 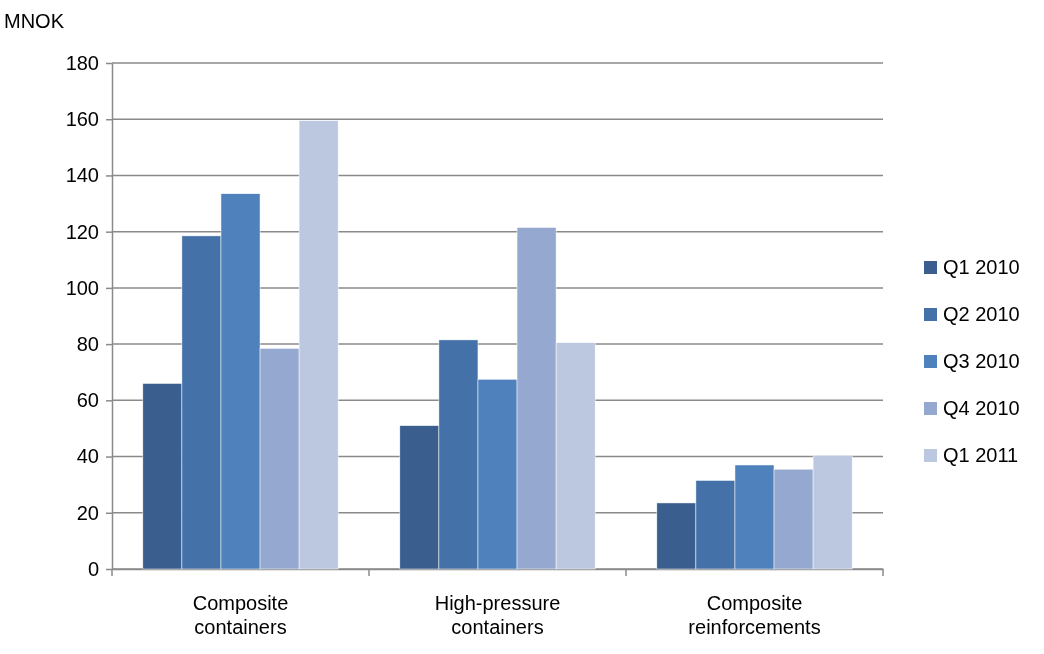 What do you see at coordinates (93, 568) in the screenshot?
I see `y-tick-label: 0` at bounding box center [93, 568].